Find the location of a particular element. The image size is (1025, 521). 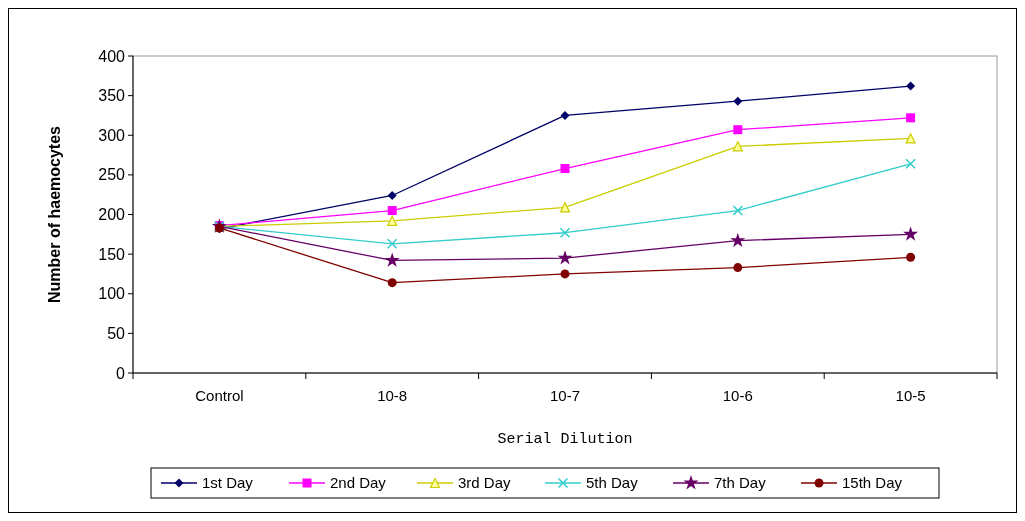

y-tick-label: 350 is located at coordinates (112, 96).